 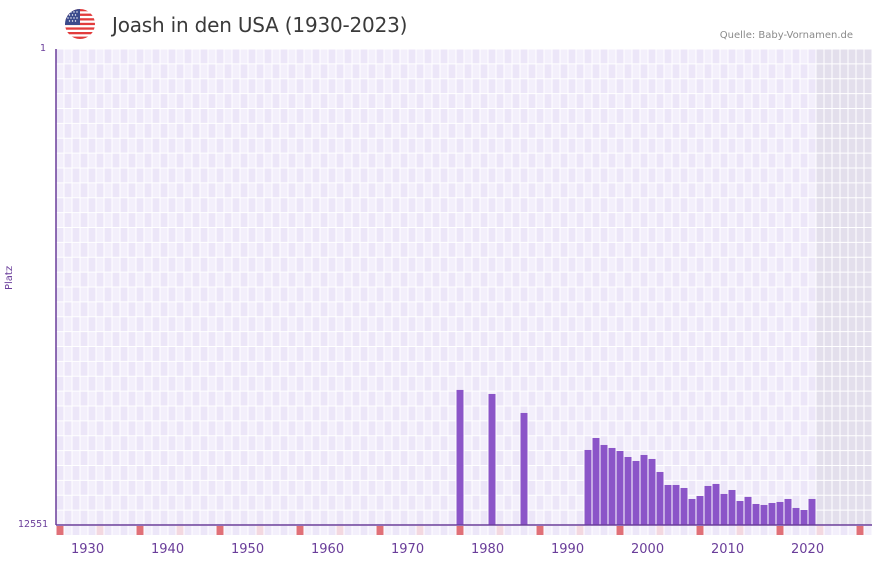 I want to click on bar-1986, so click(x=524, y=468).